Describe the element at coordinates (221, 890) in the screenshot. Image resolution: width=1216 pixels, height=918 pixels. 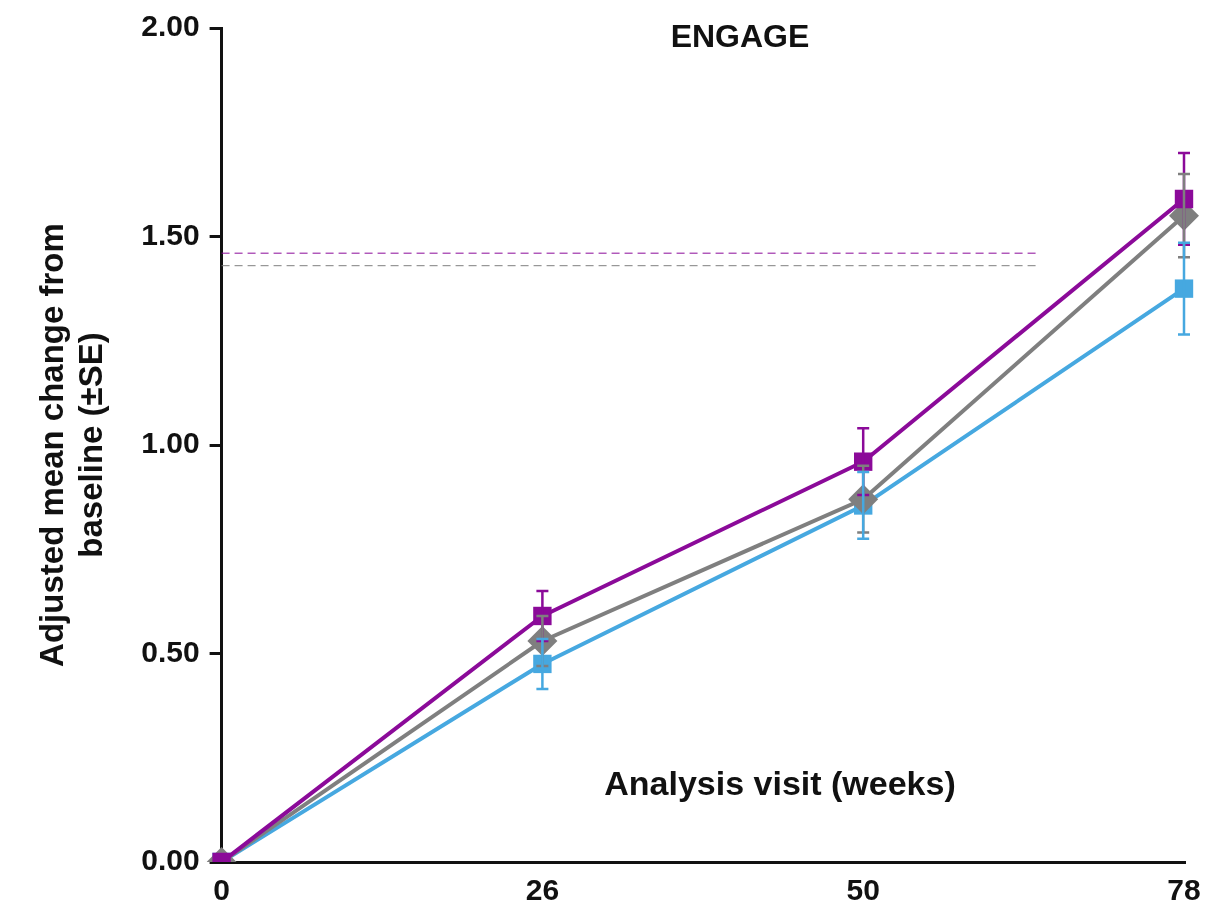
I see `x-tick-label: 0` at that location.